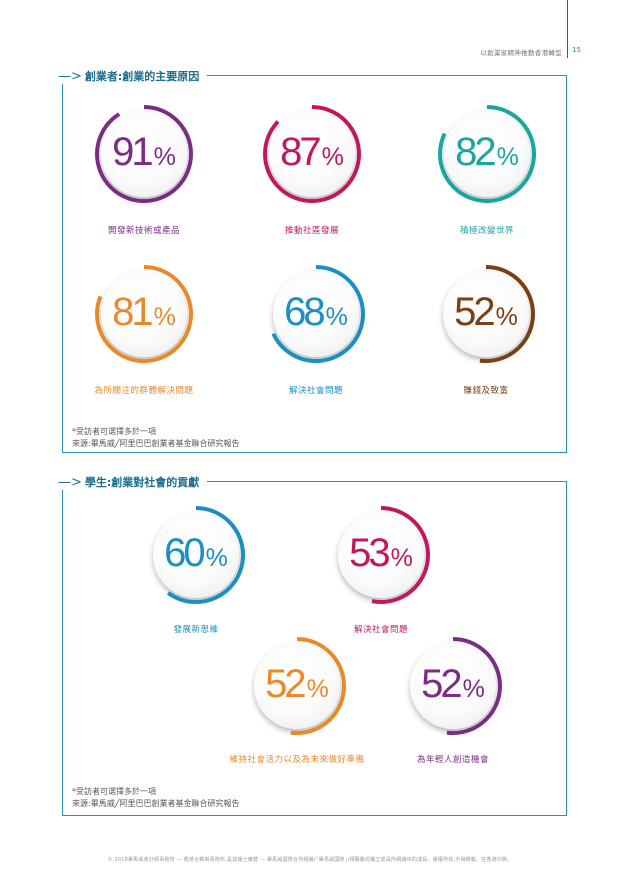  I want to click on founders-section-title: —> 創業者:創業的主要原因, so click(132, 76).